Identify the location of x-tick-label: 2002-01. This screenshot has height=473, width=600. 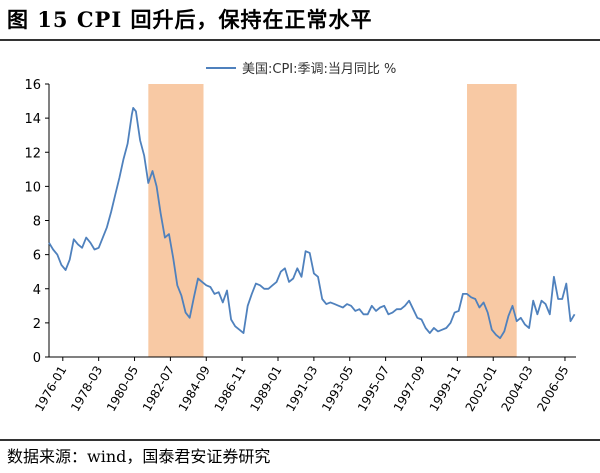
(481, 388).